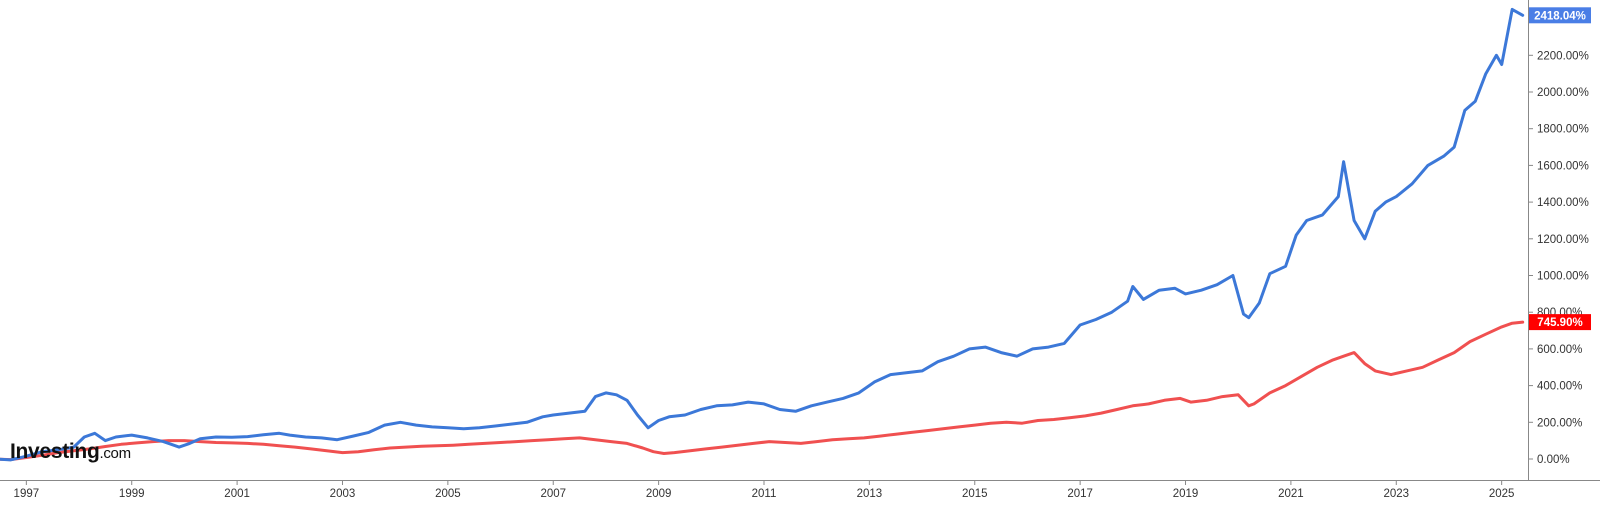 The width and height of the screenshot is (1600, 508). I want to click on x-tick-label: 2003, so click(343, 494).